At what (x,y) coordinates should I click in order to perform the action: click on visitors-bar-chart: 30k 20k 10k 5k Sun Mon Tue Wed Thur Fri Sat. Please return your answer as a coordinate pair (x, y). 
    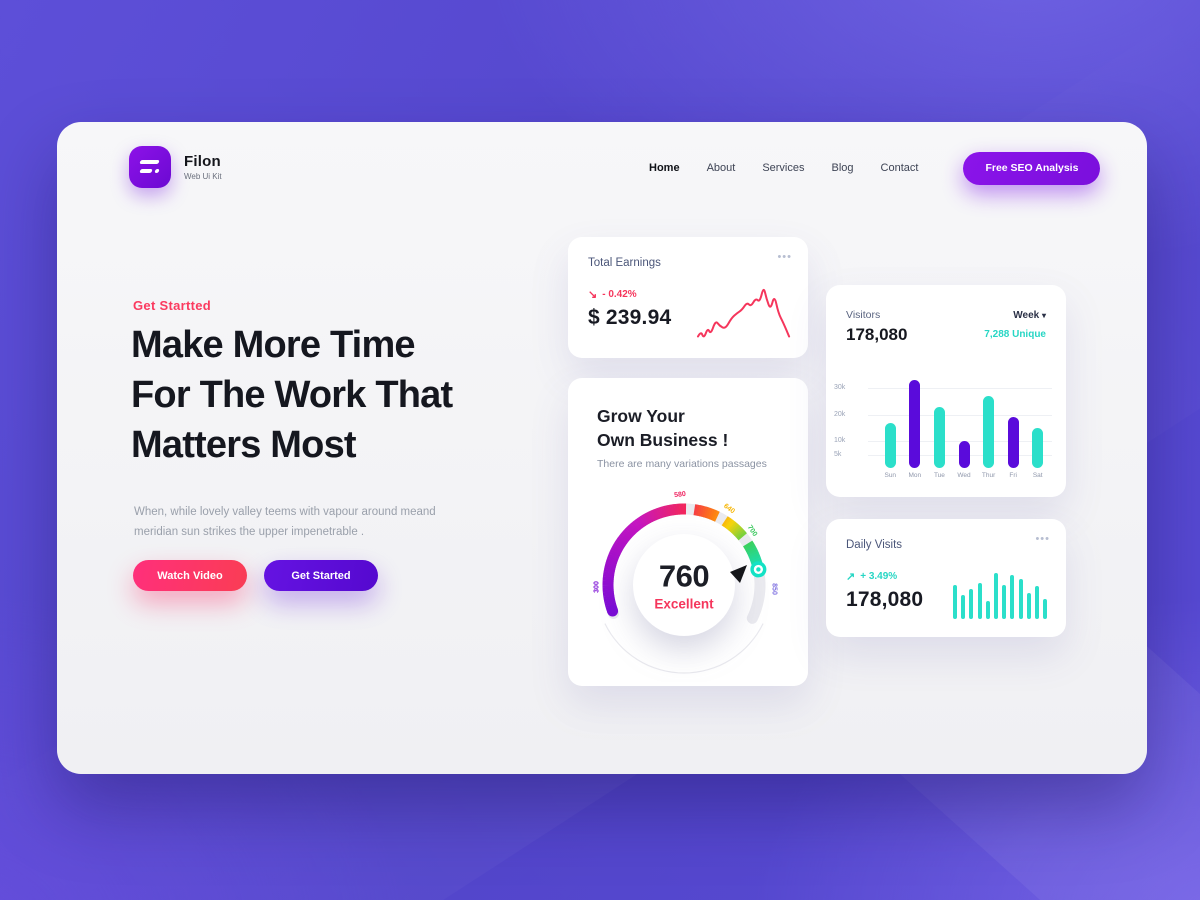
    Looking at the image, I should click on (946, 391).